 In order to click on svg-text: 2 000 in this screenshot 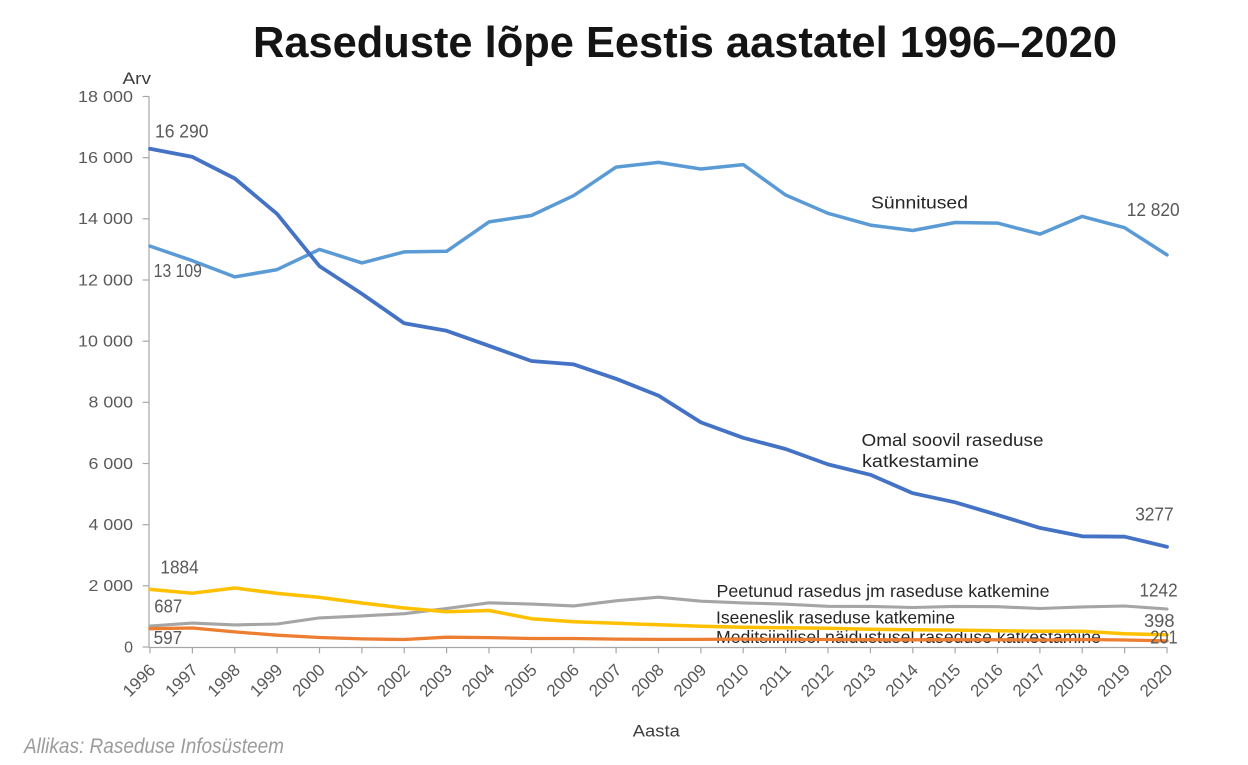, I will do `click(111, 586)`.